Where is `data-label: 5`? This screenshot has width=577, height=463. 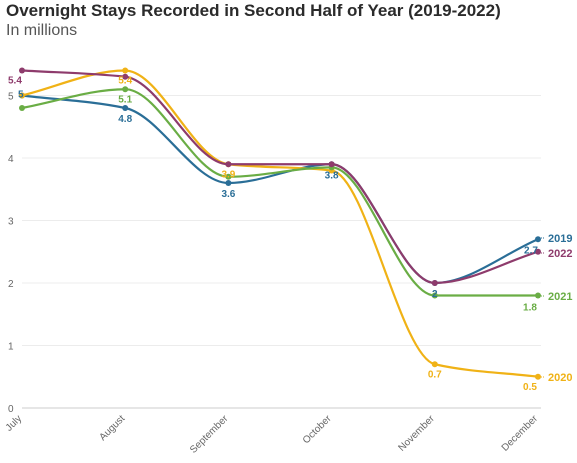
data-label: 5 is located at coordinates (21, 95).